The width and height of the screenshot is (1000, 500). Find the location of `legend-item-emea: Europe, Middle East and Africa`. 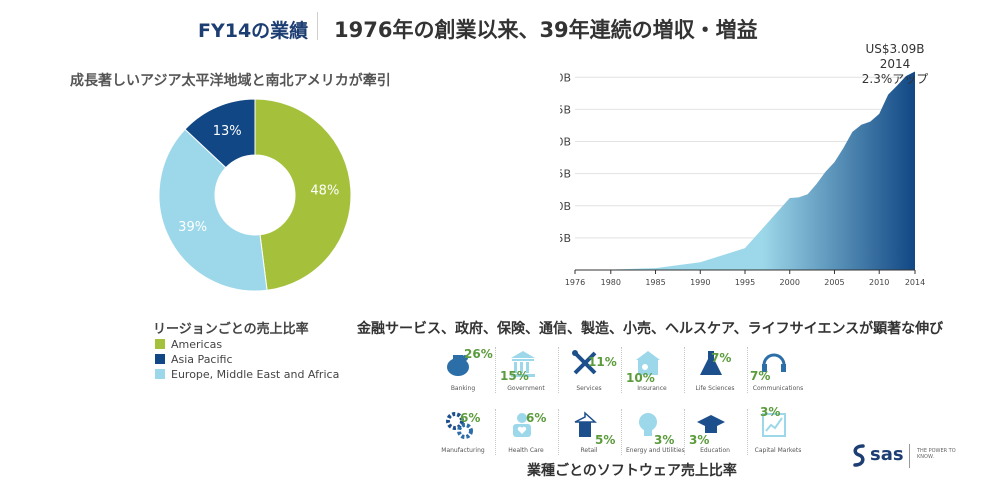

legend-item-emea: Europe, Middle East and Africa is located at coordinates (247, 374).